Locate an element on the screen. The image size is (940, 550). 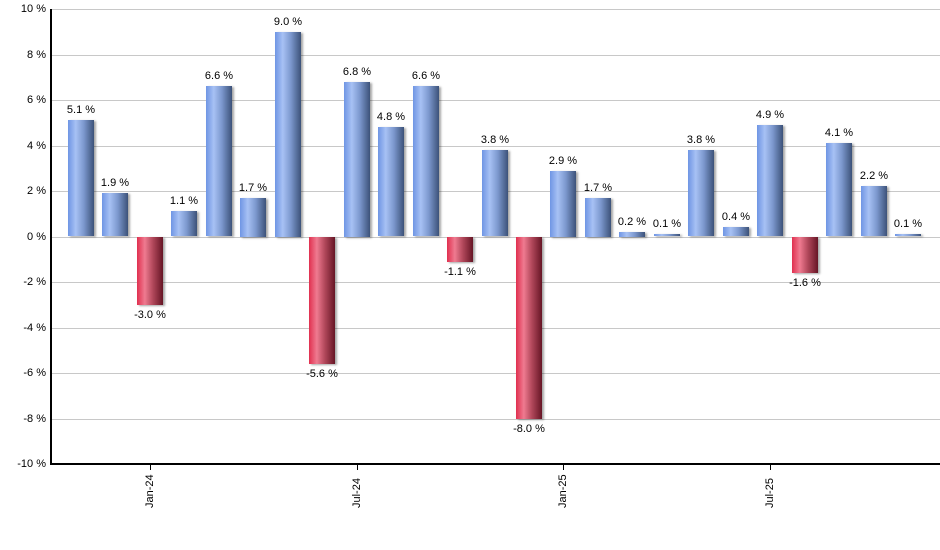
value-label: 4.8 % is located at coordinates (391, 117).